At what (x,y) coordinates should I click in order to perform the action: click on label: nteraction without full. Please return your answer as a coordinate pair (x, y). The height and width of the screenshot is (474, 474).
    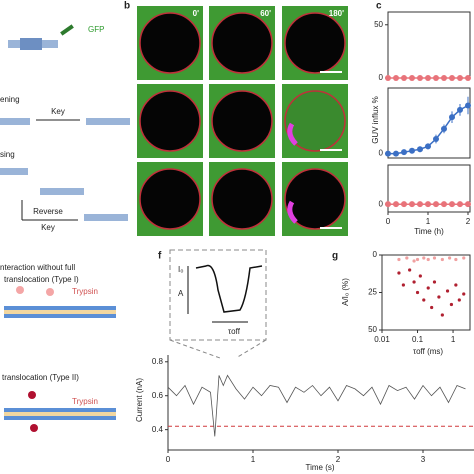
    Looking at the image, I should click on (37, 267).